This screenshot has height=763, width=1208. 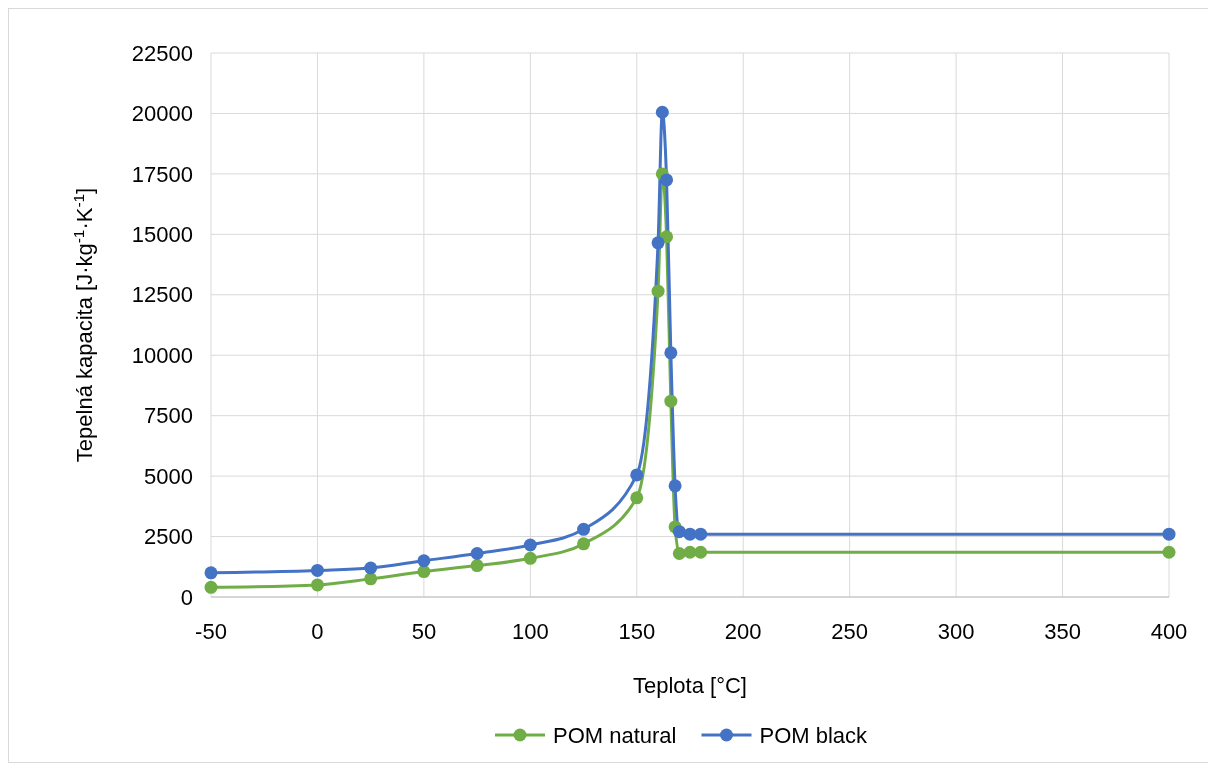 I want to click on y-tick-label: 22500, so click(x=162, y=53).